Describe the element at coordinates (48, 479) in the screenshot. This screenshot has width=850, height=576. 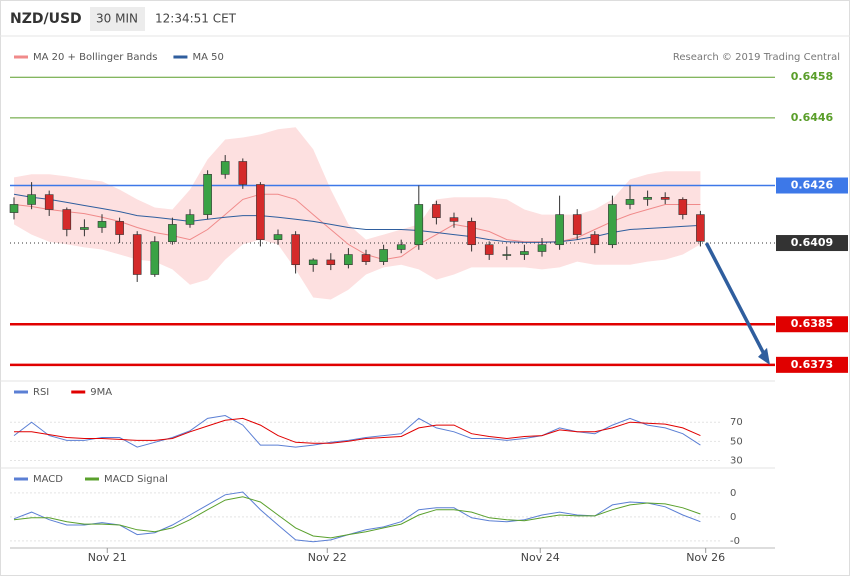
I see `legend-label: MACD` at that location.